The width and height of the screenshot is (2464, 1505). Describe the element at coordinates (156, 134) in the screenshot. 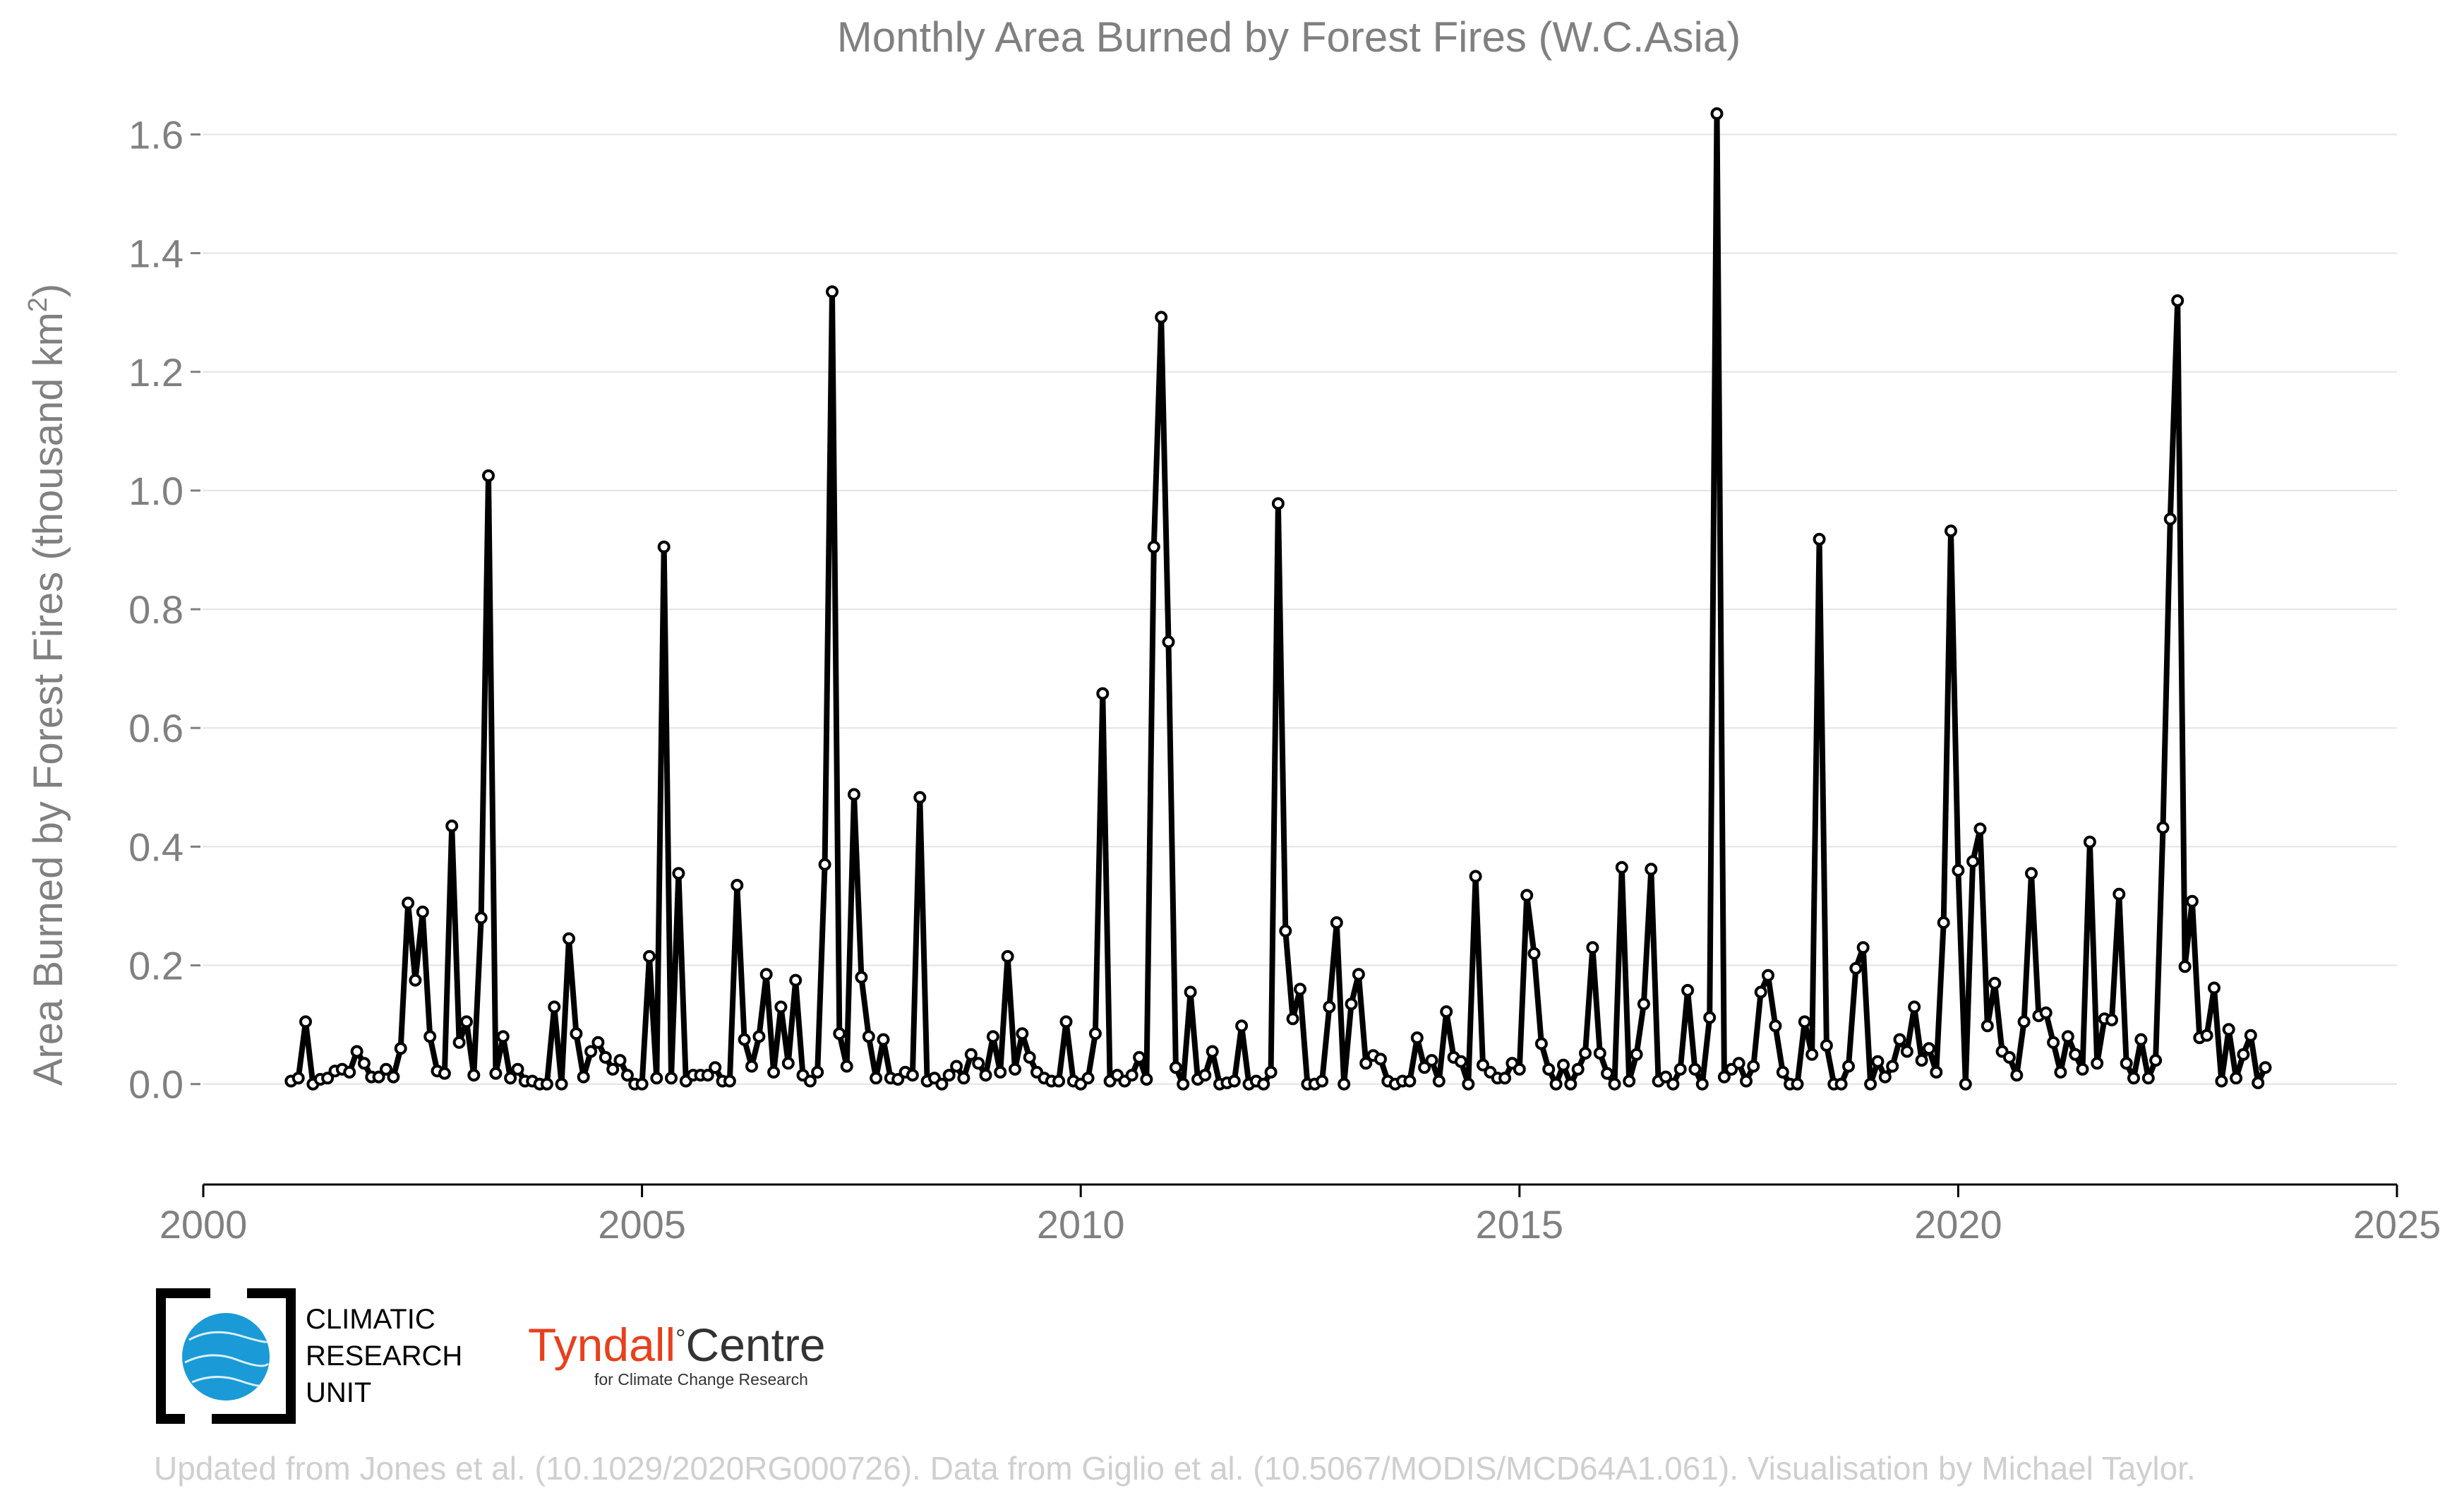

I see `y-tick-label-8: 1.6` at that location.